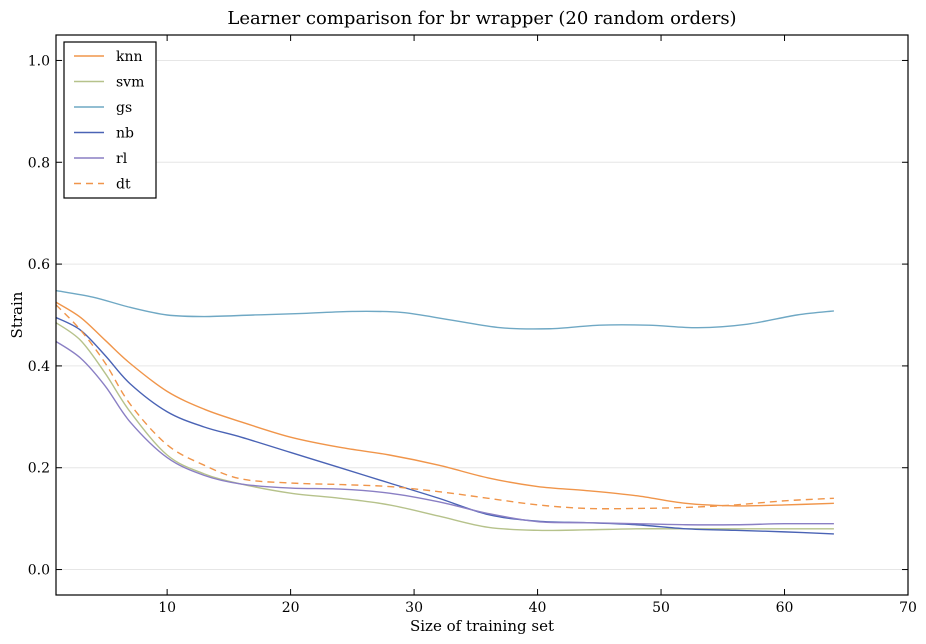  I want to click on legend-box, so click(110, 120).